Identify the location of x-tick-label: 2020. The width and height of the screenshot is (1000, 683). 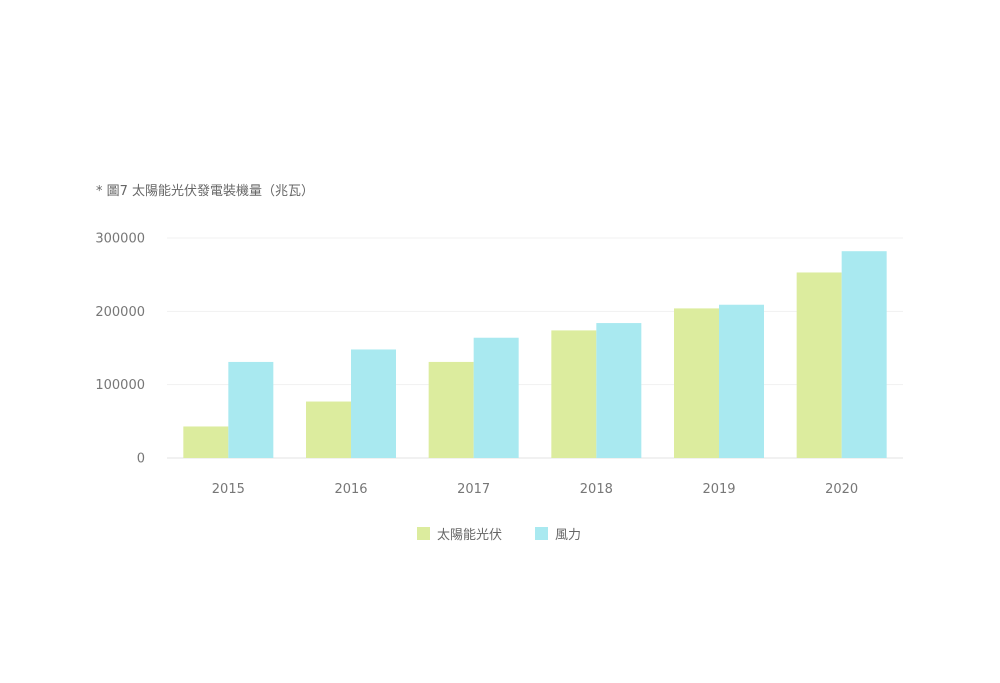
(841, 489).